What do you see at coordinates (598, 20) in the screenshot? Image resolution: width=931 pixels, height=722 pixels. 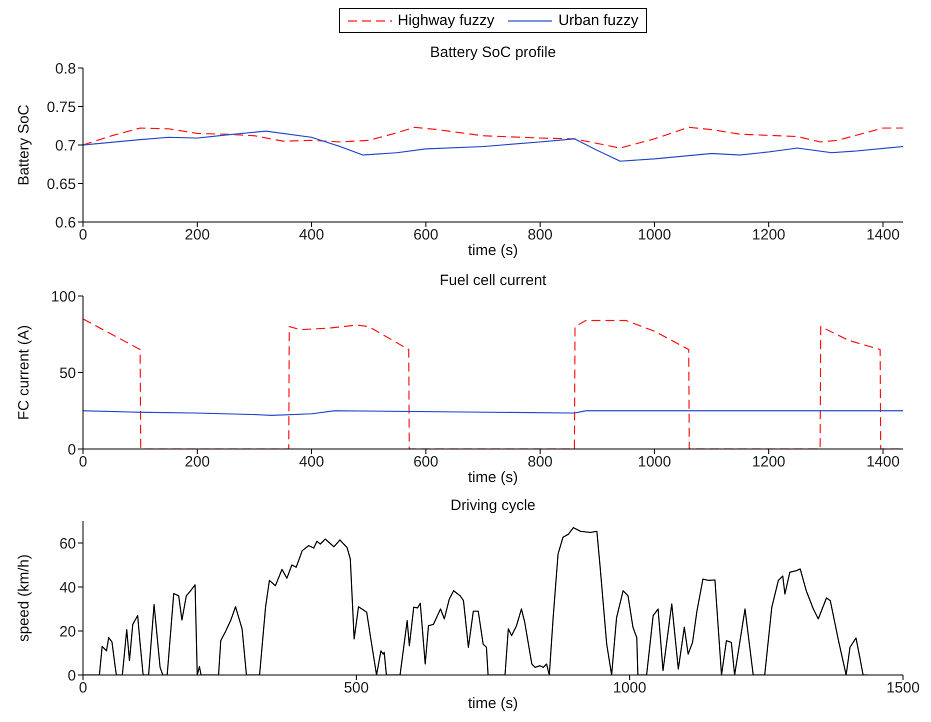 I see `legend-label: Urban fuzzy` at bounding box center [598, 20].